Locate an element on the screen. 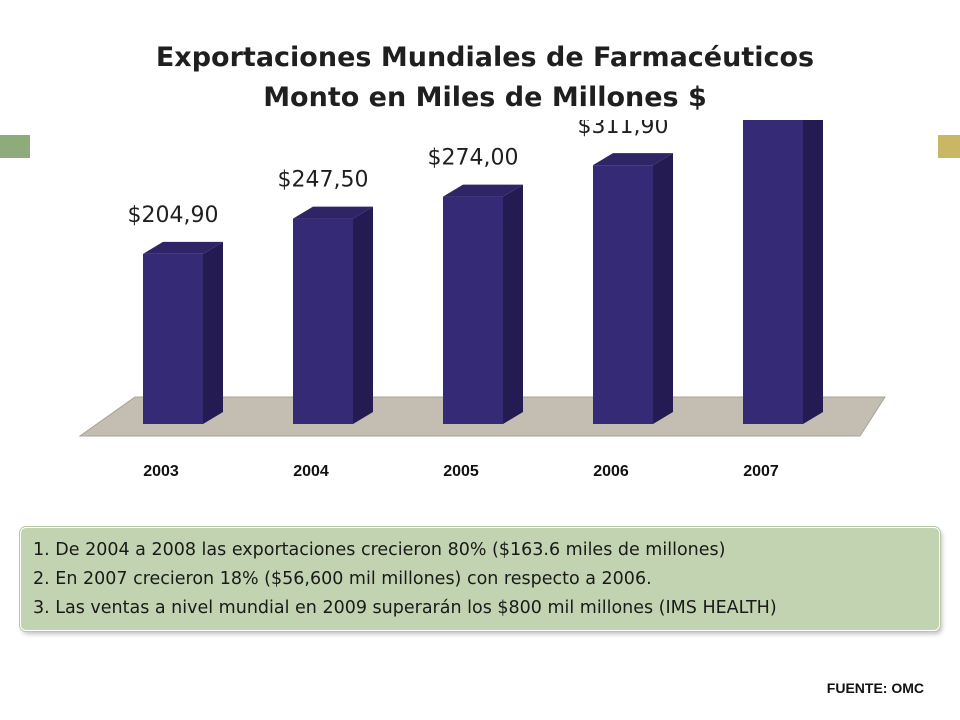 This screenshot has height=720, width=960. data-label-2005: $274,00 is located at coordinates (473, 158).